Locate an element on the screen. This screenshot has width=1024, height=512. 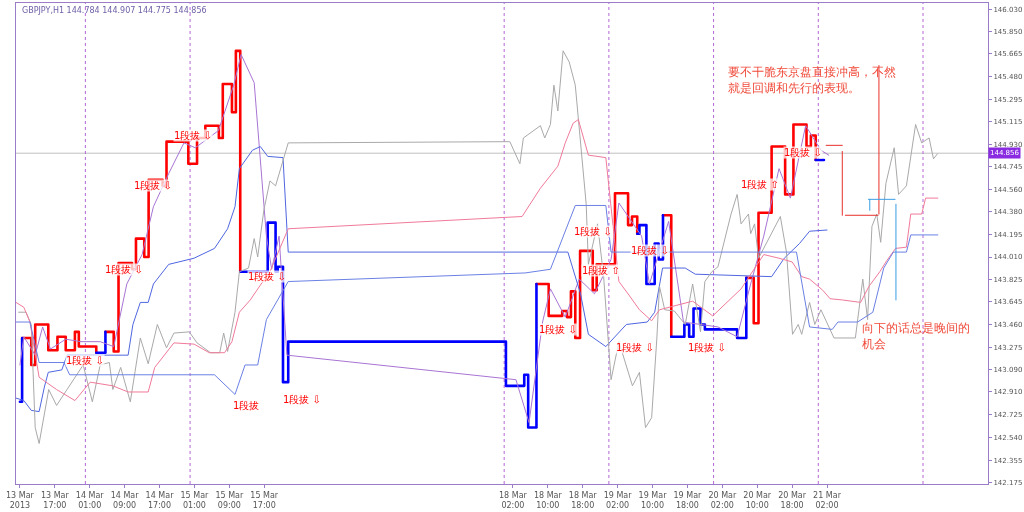
x-tick-label: 20 Mar 10:00 is located at coordinates (757, 500).